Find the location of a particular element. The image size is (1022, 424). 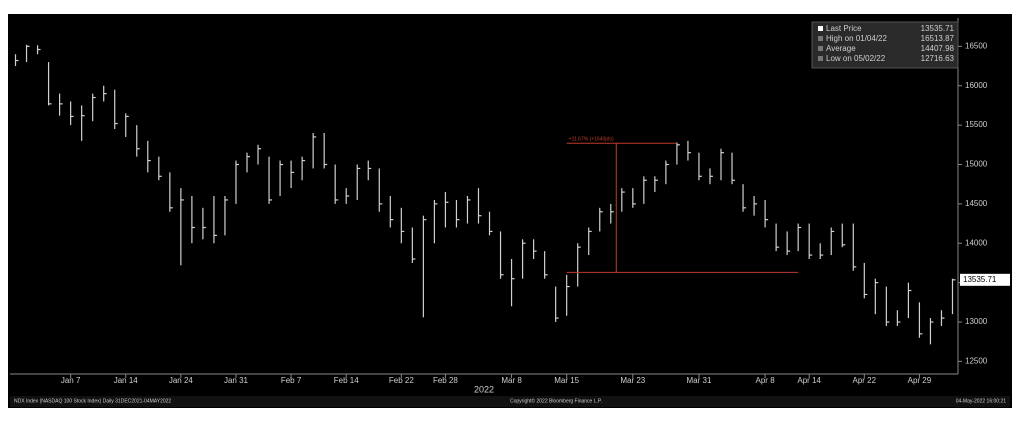

x-tick-label: Mar 23 is located at coordinates (632, 380).